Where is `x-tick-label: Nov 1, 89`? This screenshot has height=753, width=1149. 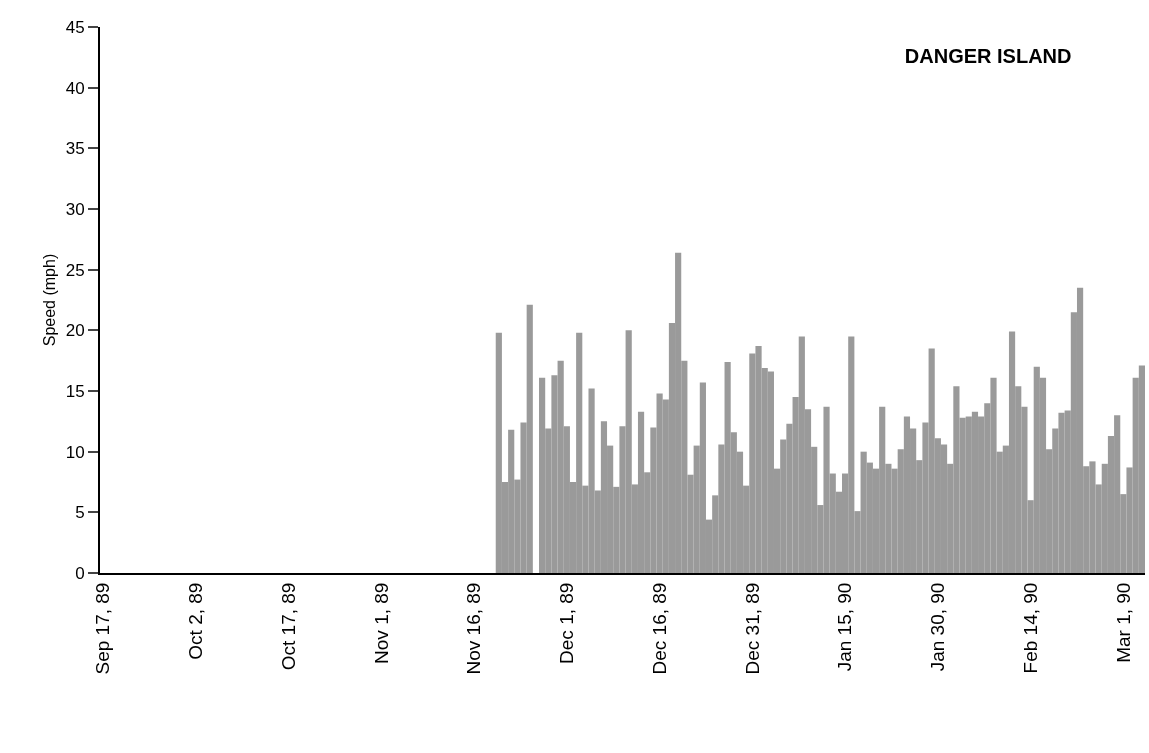 x-tick-label: Nov 1, 89 is located at coordinates (381, 623).